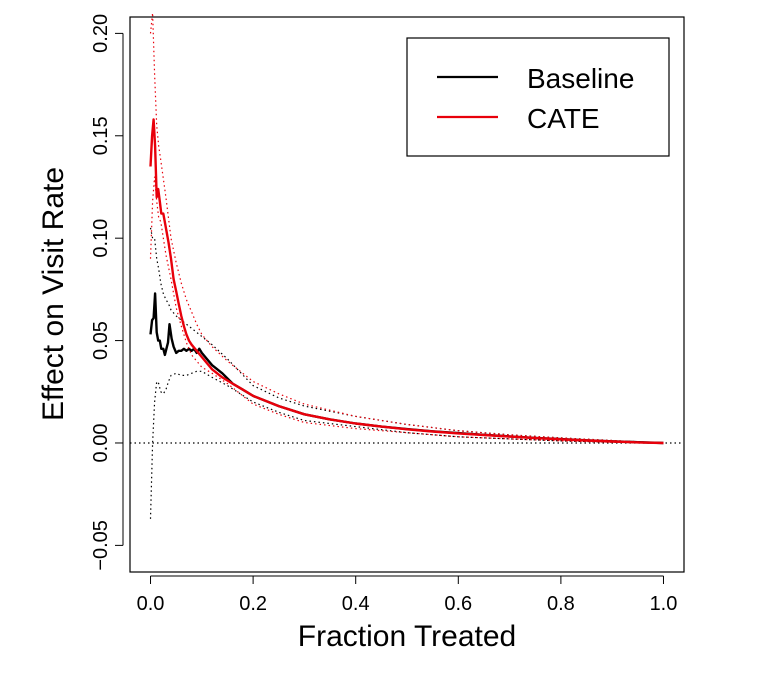 This screenshot has height=673, width=772. I want to click on x-tick-label-0: 0.0, so click(151, 604).